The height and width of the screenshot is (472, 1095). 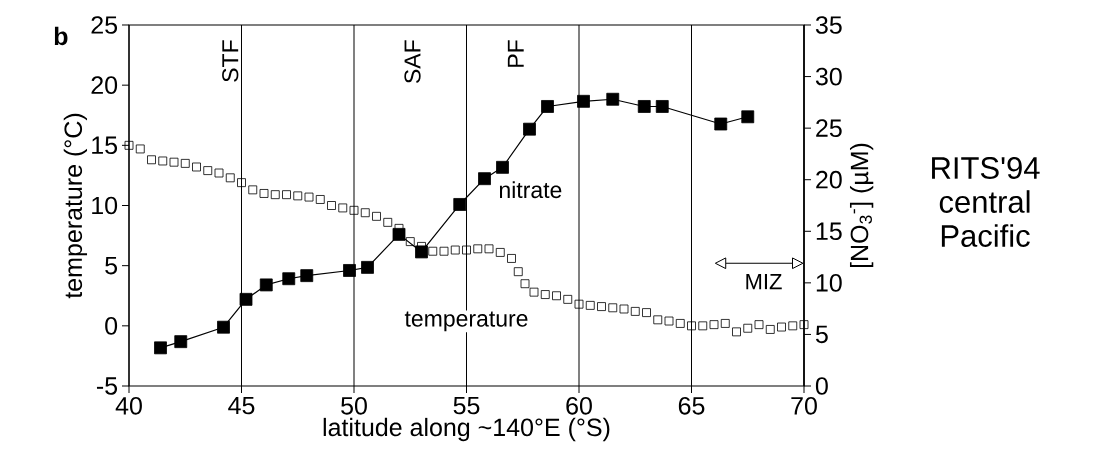 What do you see at coordinates (829, 179) in the screenshot?
I see `y2-tick-label: 20` at bounding box center [829, 179].